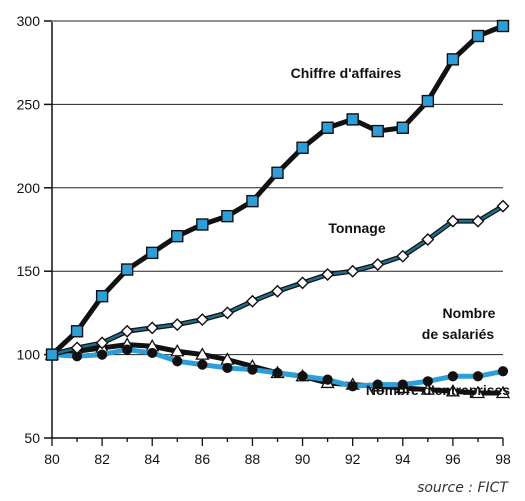 The image size is (525, 501). What do you see at coordinates (403, 459) in the screenshot?
I see `x-tick-label-94: 94` at bounding box center [403, 459].